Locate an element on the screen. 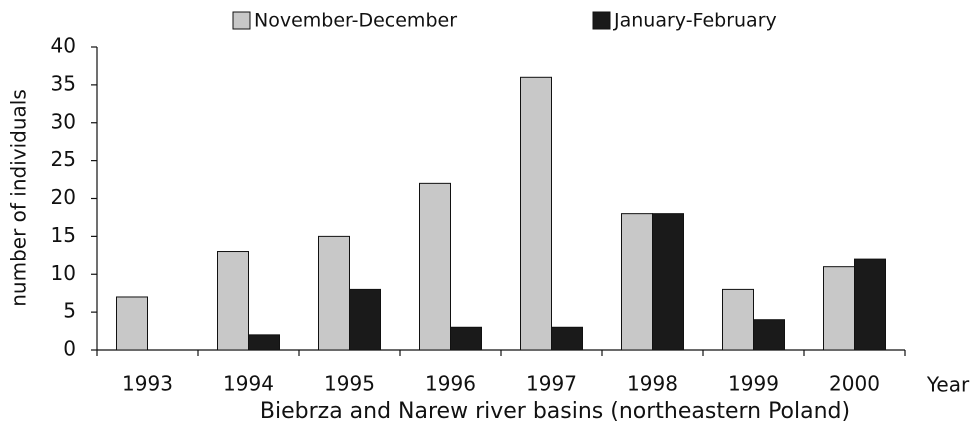 This screenshot has height=442, width=977. x-tick-label: 1995 is located at coordinates (349, 384).